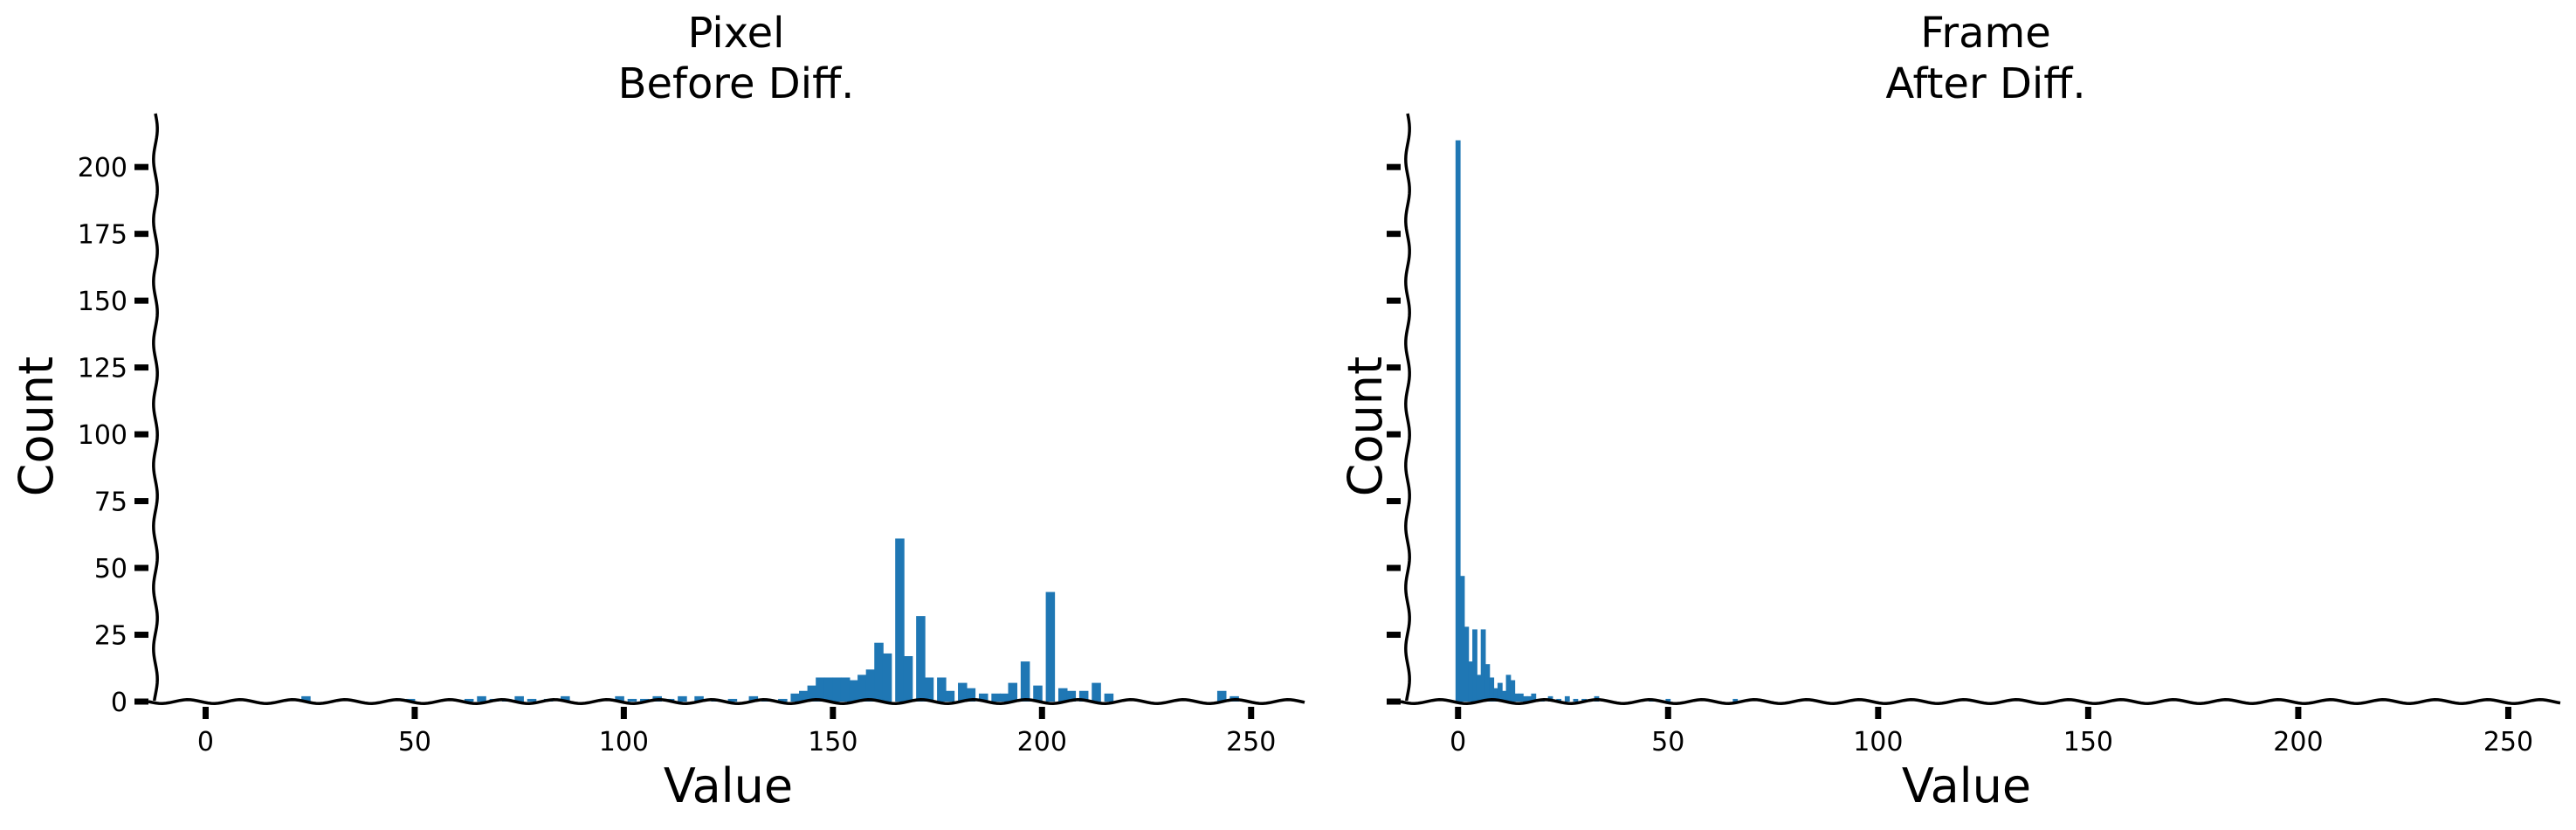 The width and height of the screenshot is (2576, 830). What do you see at coordinates (110, 636) in the screenshot?
I see `y-tick-label: 25` at bounding box center [110, 636].